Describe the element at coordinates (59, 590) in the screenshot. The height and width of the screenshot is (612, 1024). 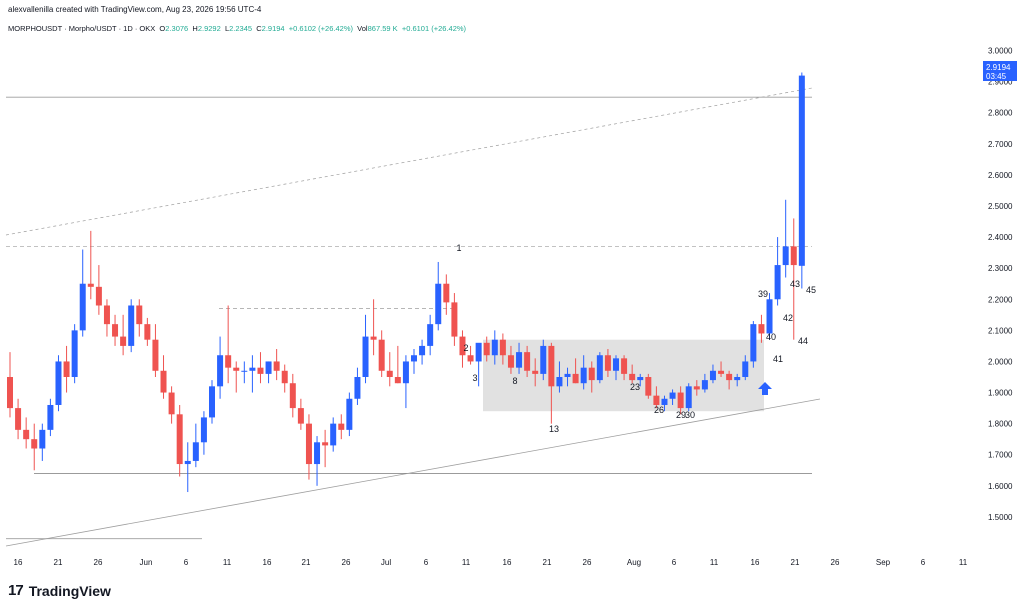
I see `tradingview-logo: 17 TradingView` at that location.